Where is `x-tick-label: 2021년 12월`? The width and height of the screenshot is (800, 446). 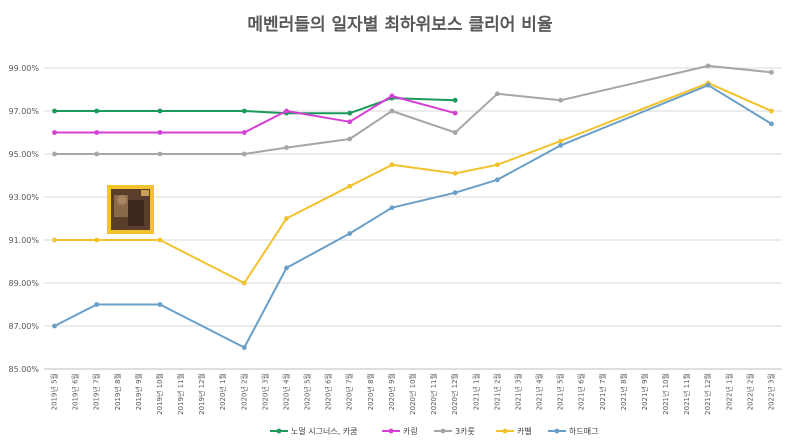 x-tick-label: 2021년 12월 is located at coordinates (707, 394).